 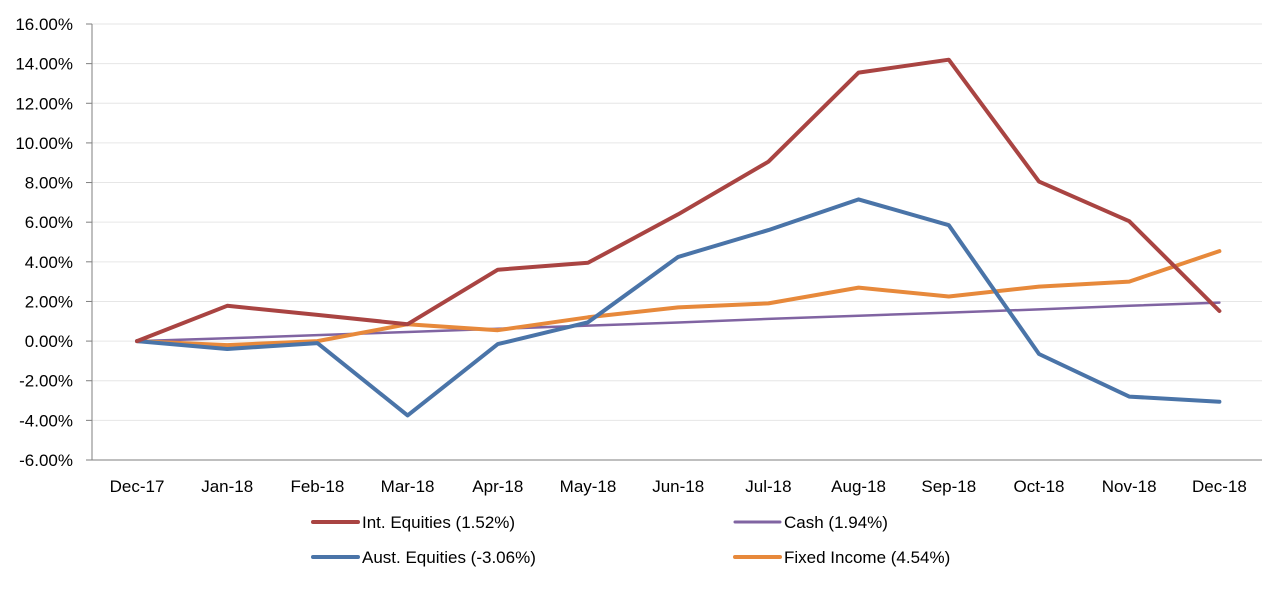 I want to click on y-tick-label: -2.00%, so click(x=46, y=381).